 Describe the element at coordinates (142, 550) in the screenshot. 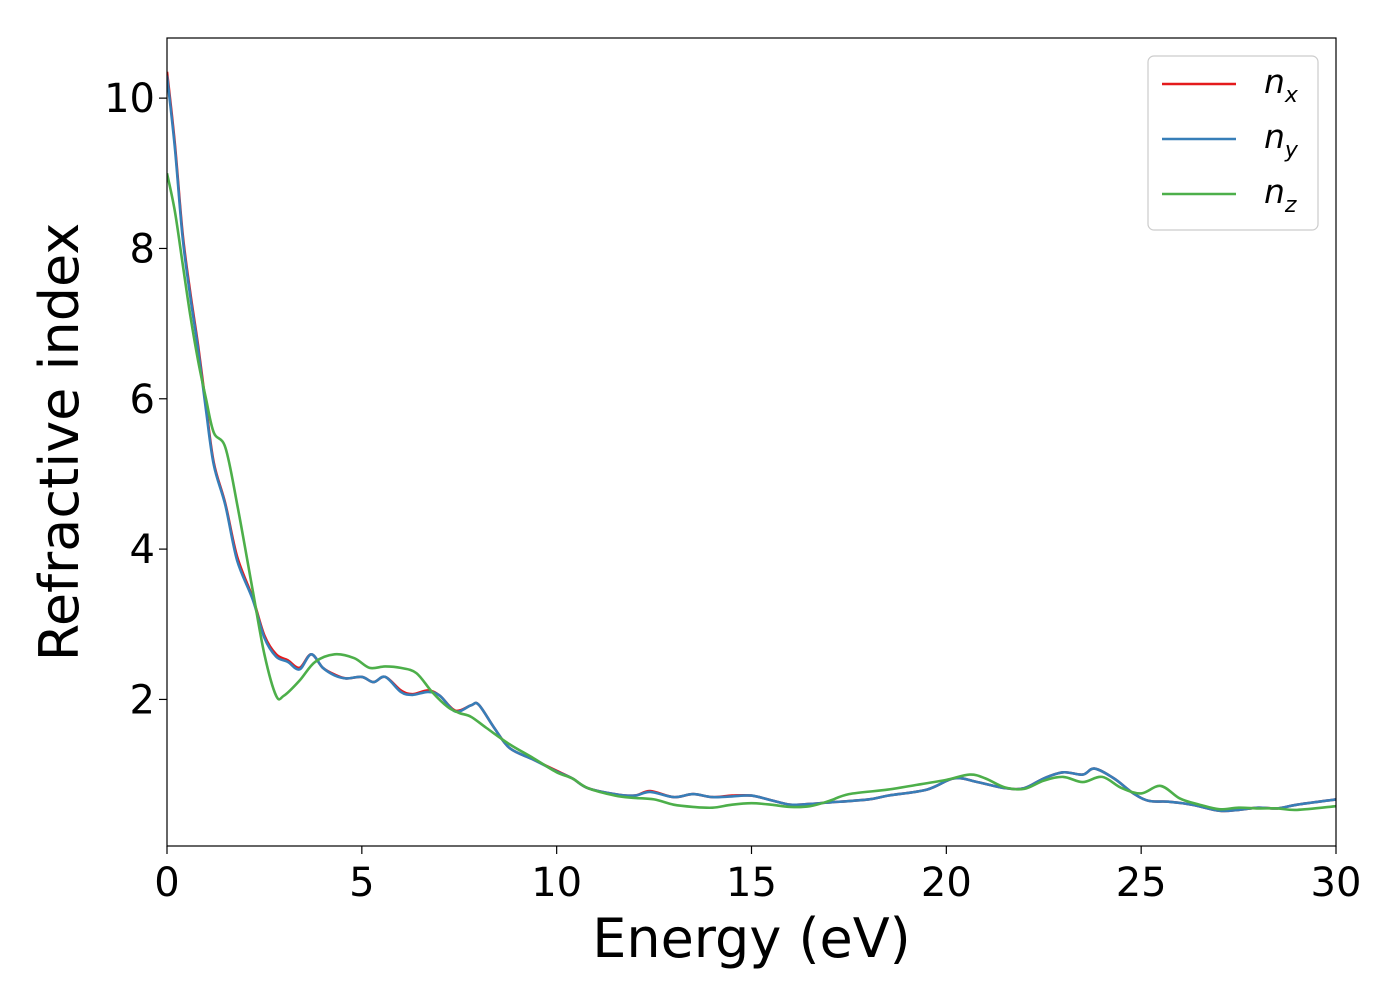

I see `y-tick-label: 4` at that location.